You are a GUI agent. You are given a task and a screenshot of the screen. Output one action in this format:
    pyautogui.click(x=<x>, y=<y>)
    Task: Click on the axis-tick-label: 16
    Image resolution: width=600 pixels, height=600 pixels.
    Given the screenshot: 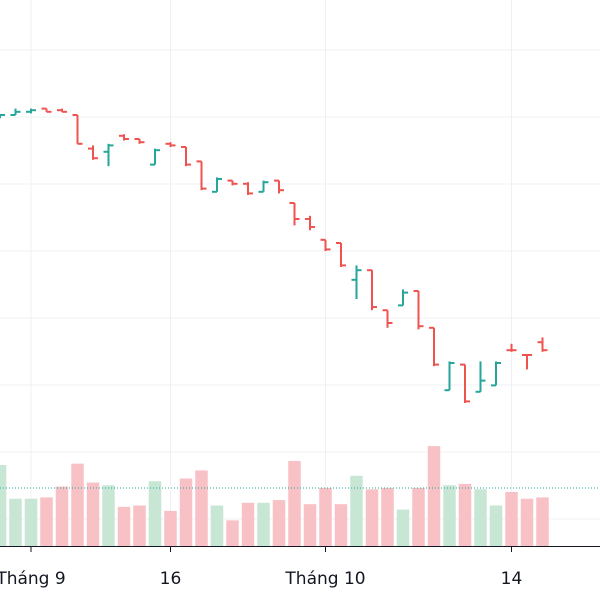 What is the action you would take?
    pyautogui.click(x=171, y=579)
    